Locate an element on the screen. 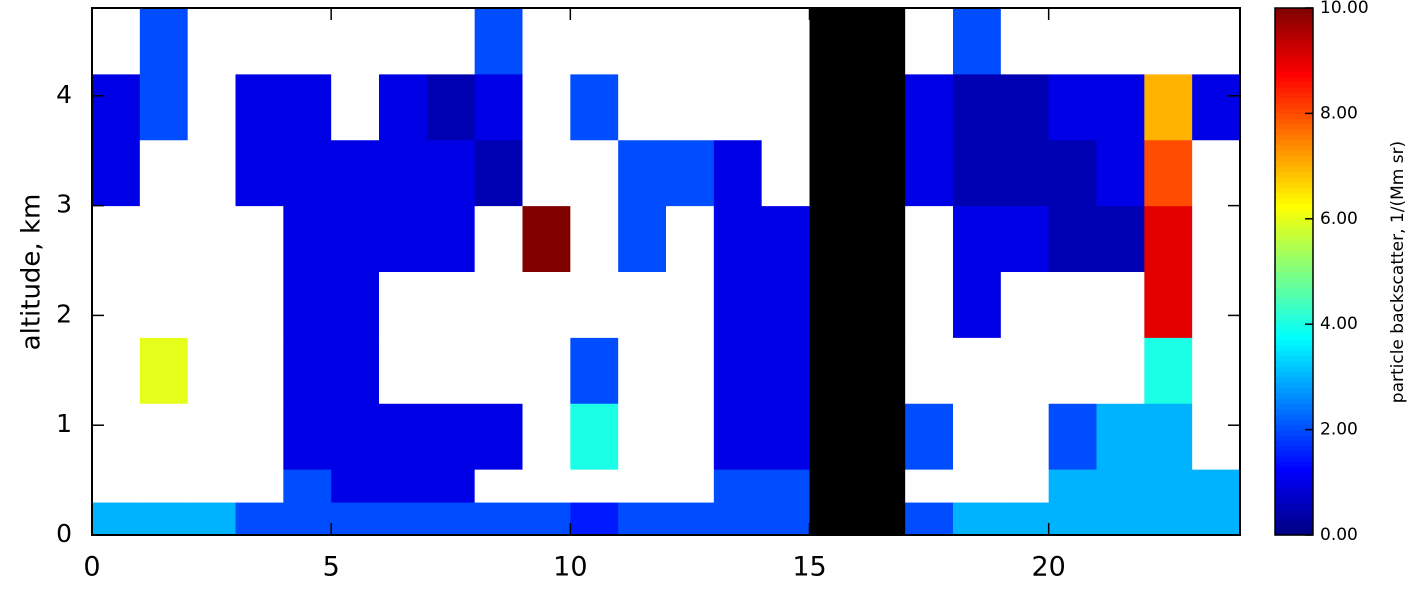 The image size is (1414, 602). colorbar-tick-label: 0.00 is located at coordinates (1339, 535).